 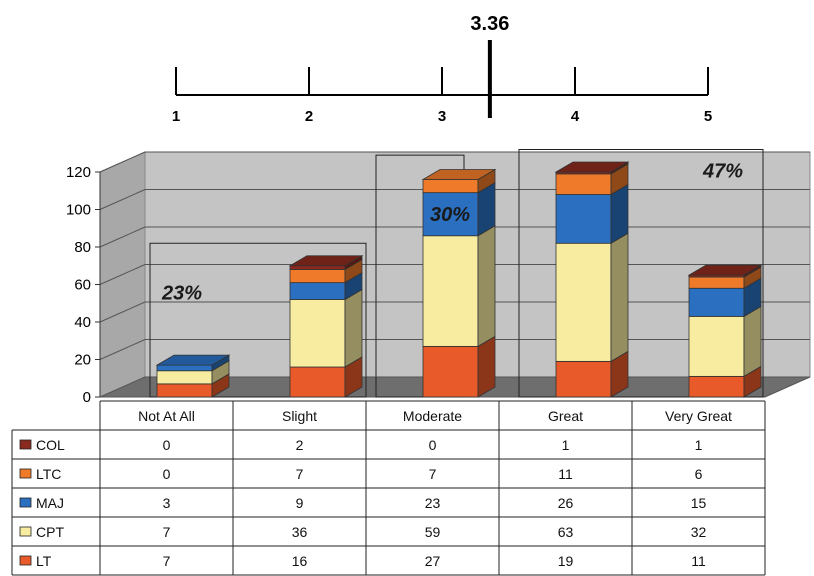 What do you see at coordinates (699, 503) in the screenshot?
I see `table-cell: 15` at bounding box center [699, 503].